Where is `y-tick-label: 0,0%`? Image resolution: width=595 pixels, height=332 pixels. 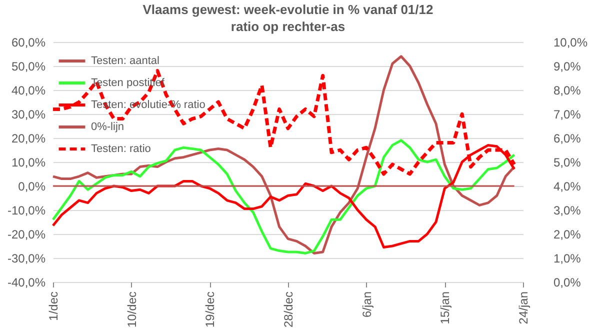
y-tick-label: 0,0% is located at coordinates (32, 187).